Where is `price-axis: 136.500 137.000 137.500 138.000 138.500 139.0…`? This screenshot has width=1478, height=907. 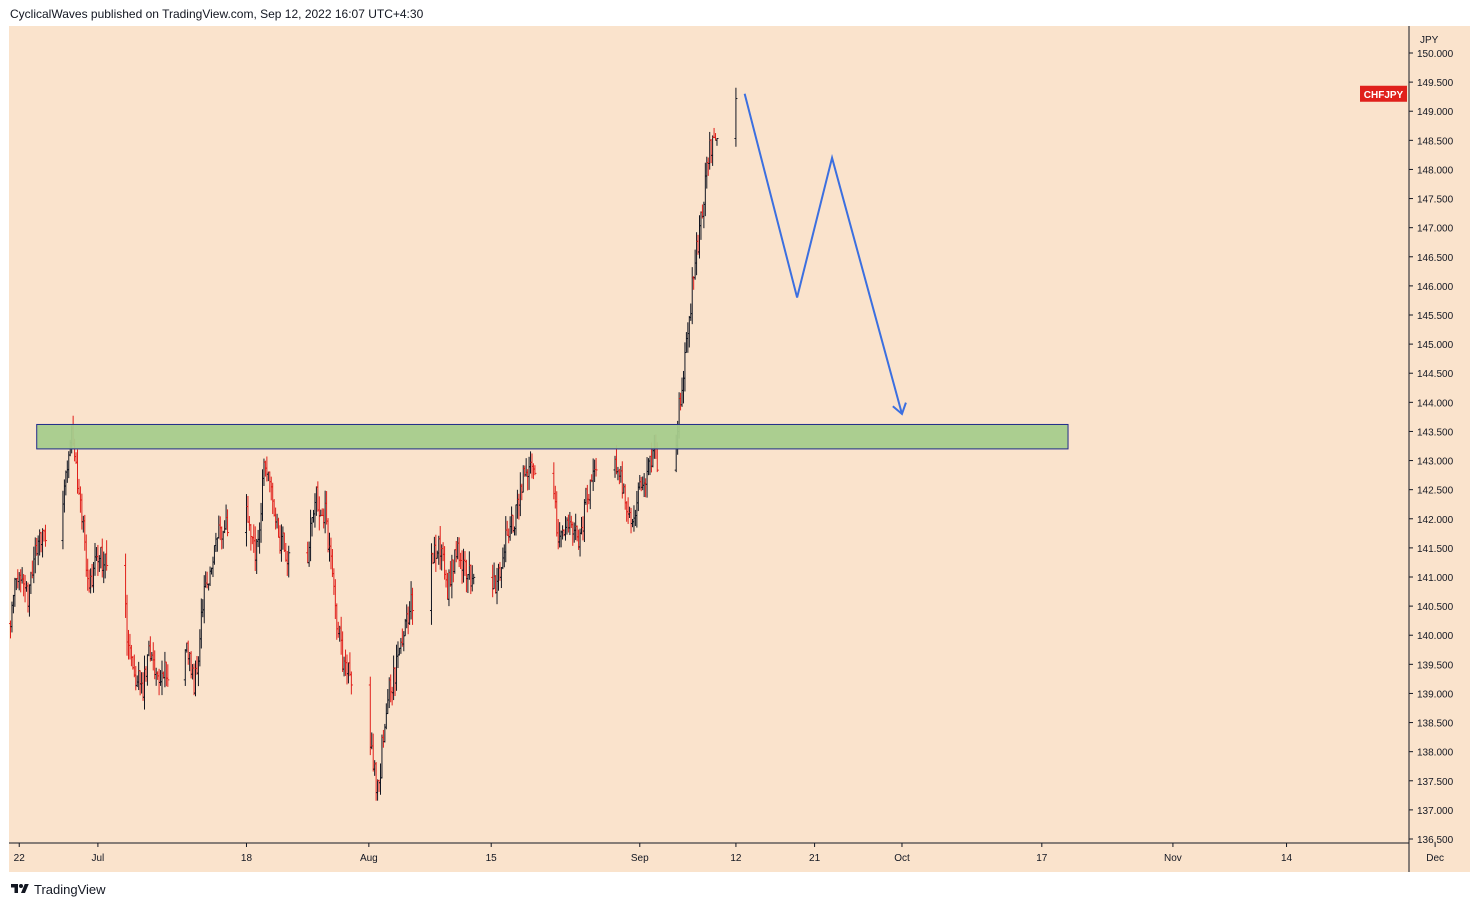 price-axis: 136.500 137.000 137.500 138.000 138.500 139.0… is located at coordinates (1431, 447).